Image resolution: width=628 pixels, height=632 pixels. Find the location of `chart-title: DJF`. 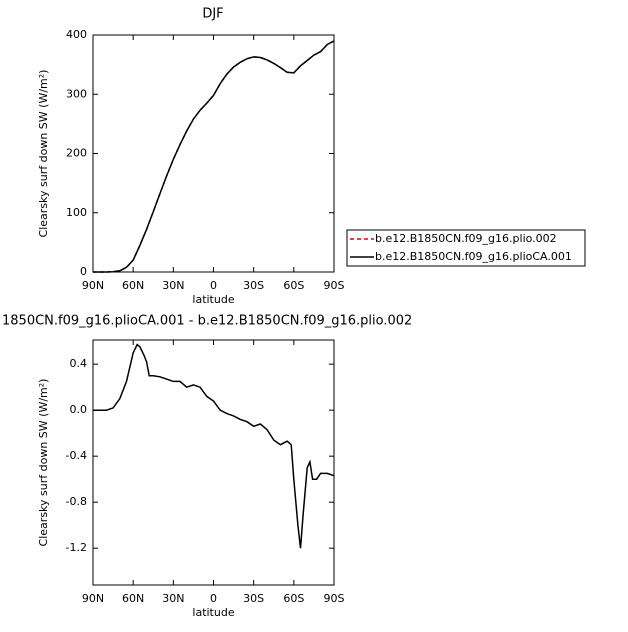

chart-title: DJF is located at coordinates (212, 14).